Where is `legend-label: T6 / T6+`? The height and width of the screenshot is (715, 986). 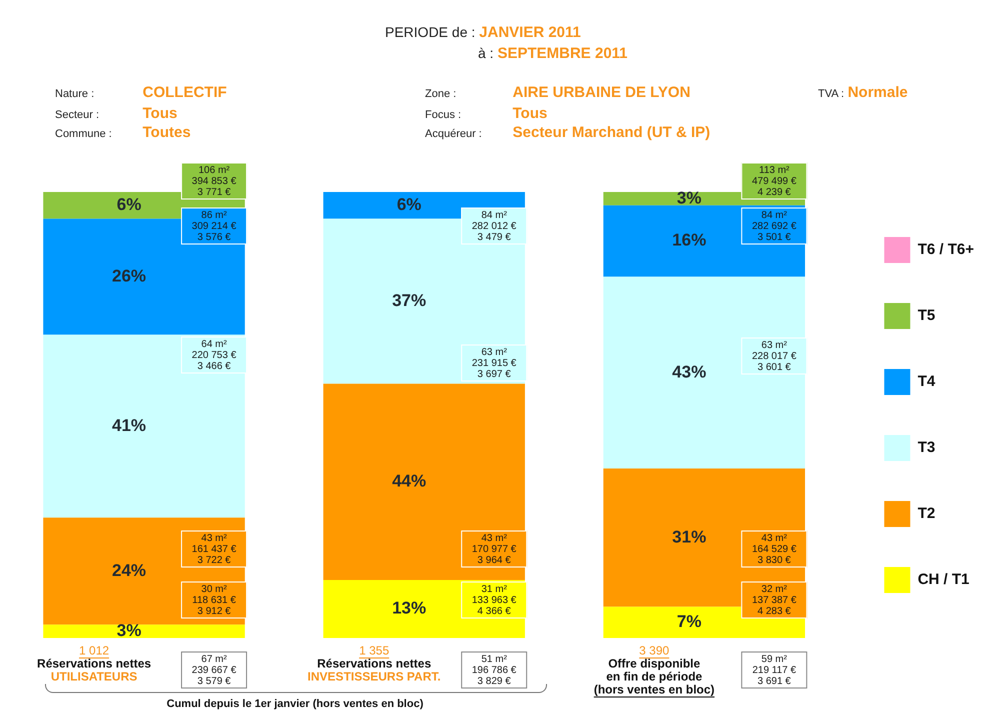
legend-label: T6 / T6+ is located at coordinates (946, 249).